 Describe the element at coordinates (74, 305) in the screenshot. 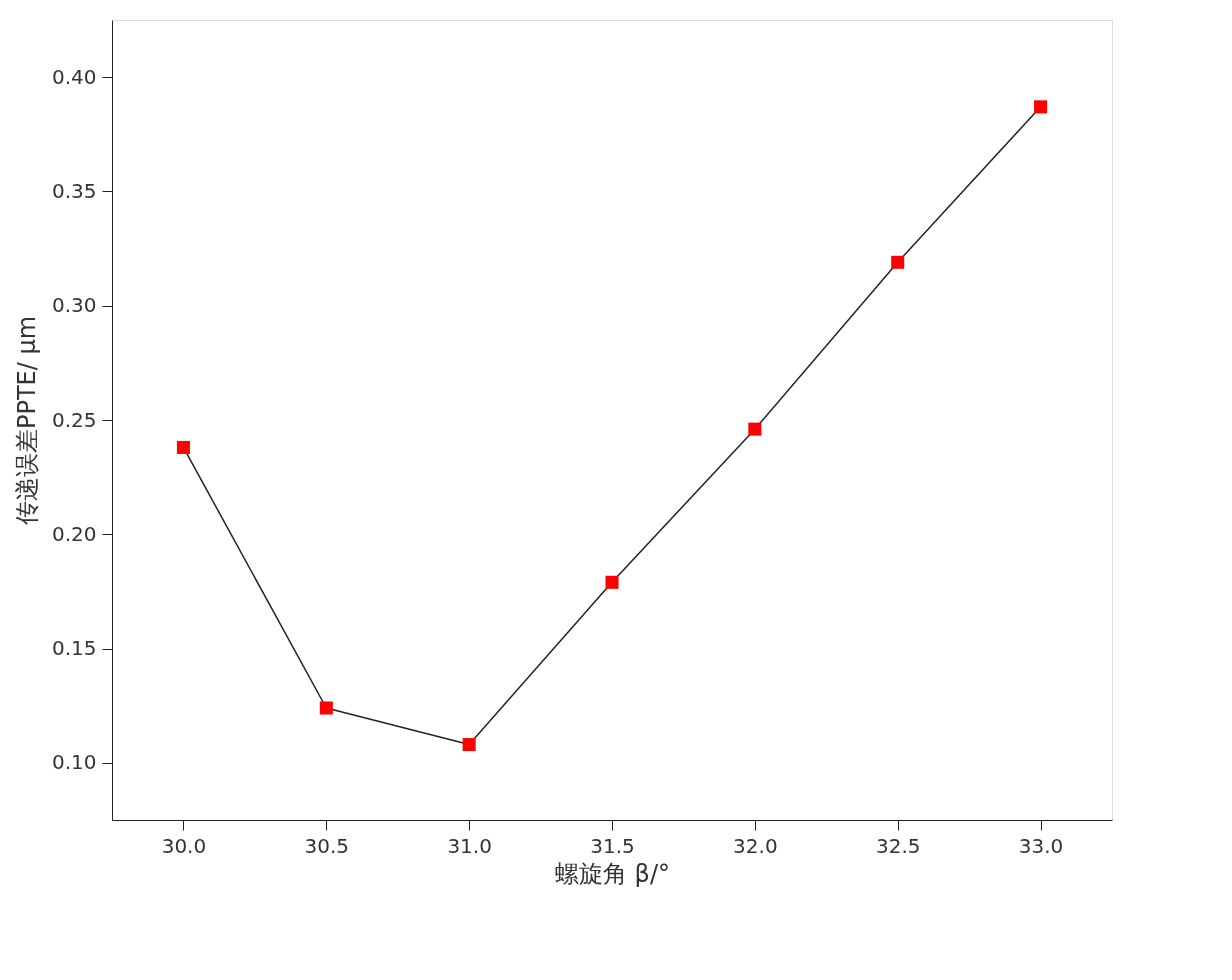

I see `y-tick-label: 0.30` at that location.